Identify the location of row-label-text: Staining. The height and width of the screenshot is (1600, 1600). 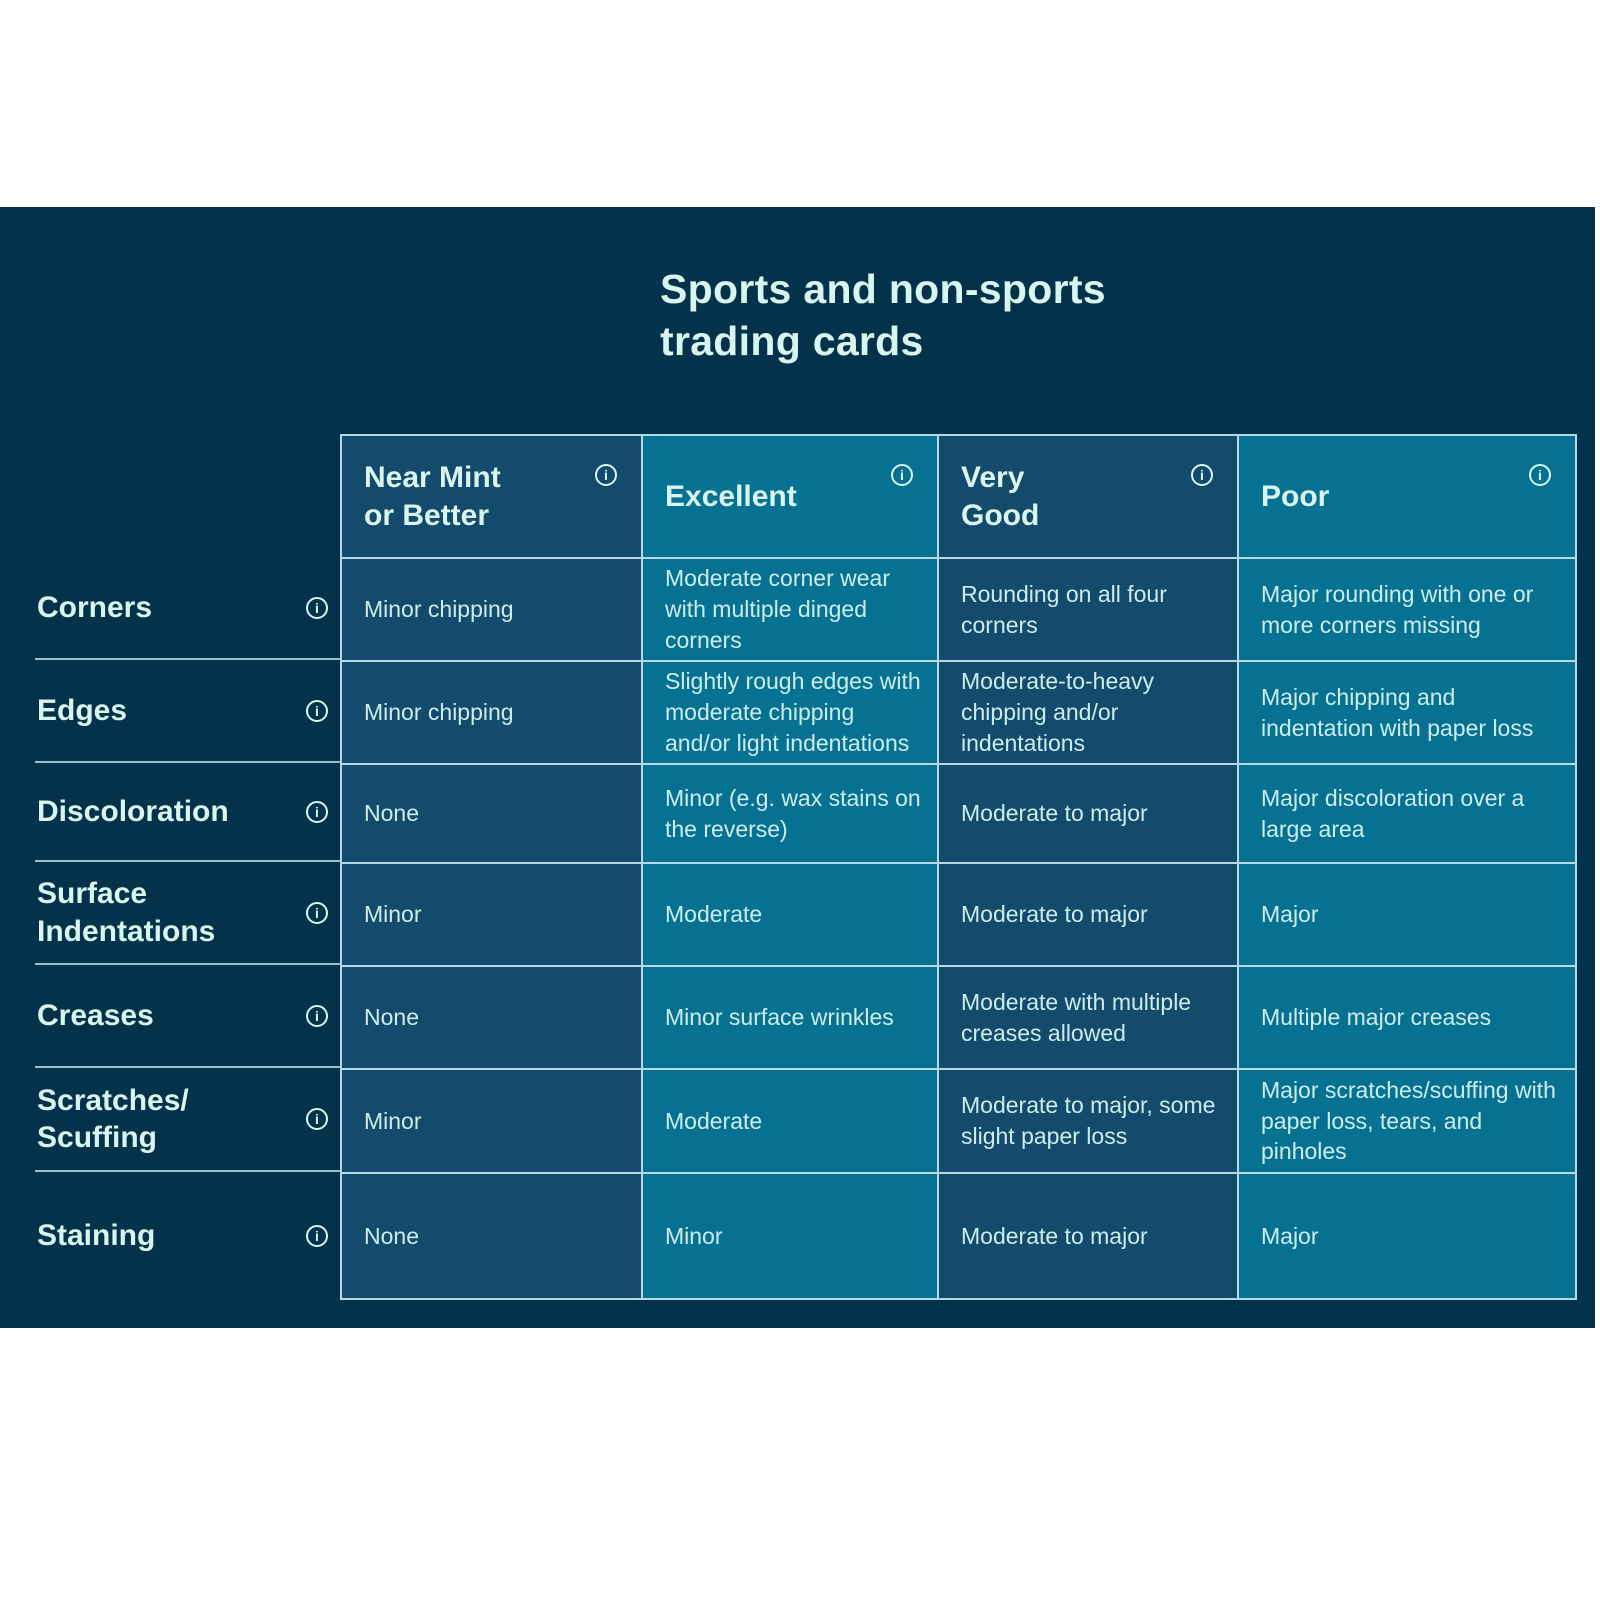
(96, 1236).